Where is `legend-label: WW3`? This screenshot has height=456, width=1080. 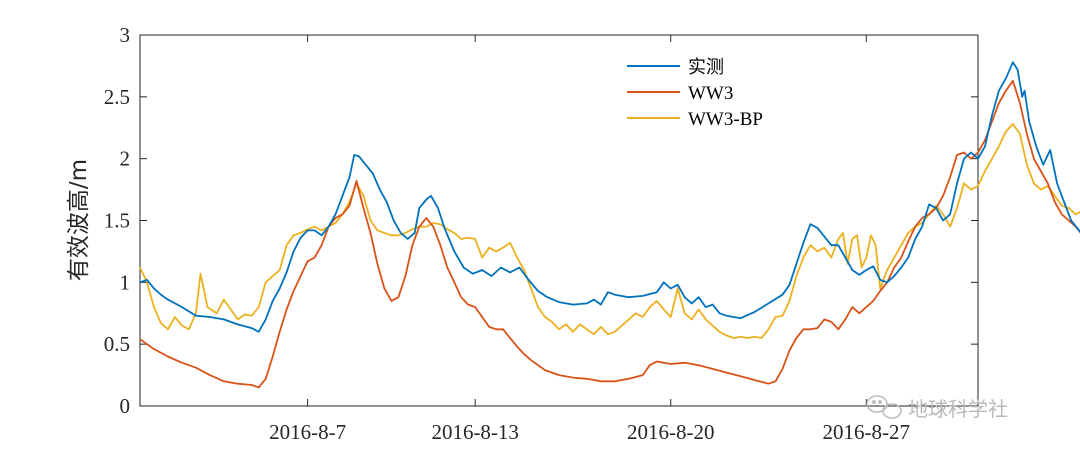 legend-label: WW3 is located at coordinates (710, 93).